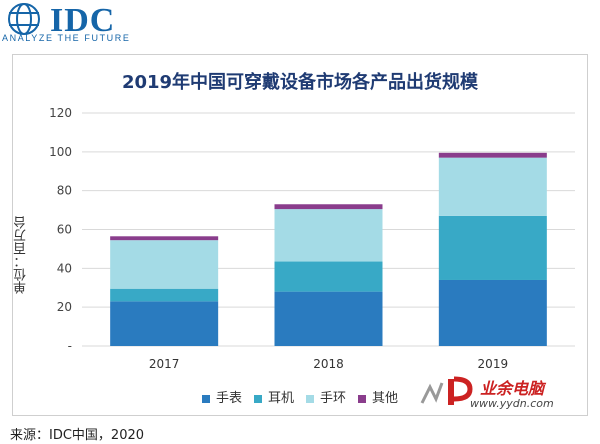 Image resolution: width=600 pixels, height=444 pixels. What do you see at coordinates (64, 230) in the screenshot?
I see `y-tick-label: 60` at bounding box center [64, 230].